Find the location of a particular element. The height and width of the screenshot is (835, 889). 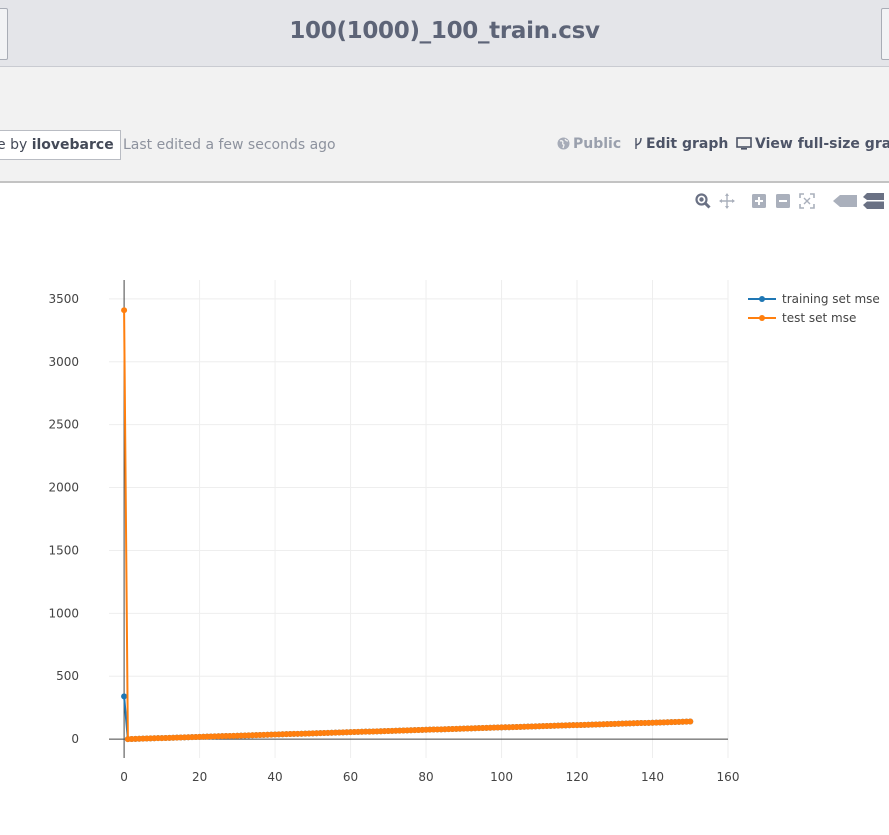

legend: training set mse test set mse is located at coordinates (814, 308).